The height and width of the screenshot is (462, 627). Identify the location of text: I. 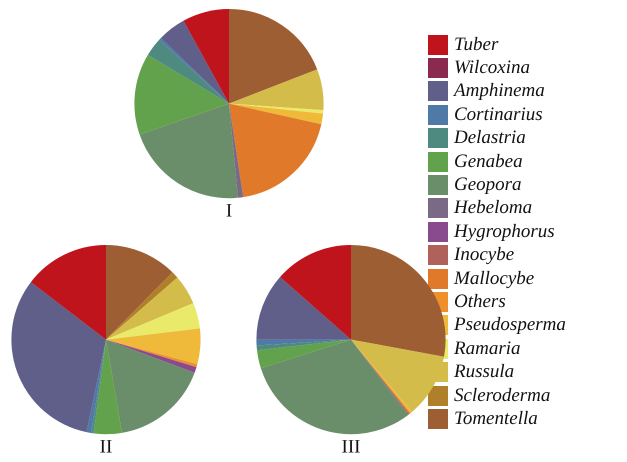
(229, 211).